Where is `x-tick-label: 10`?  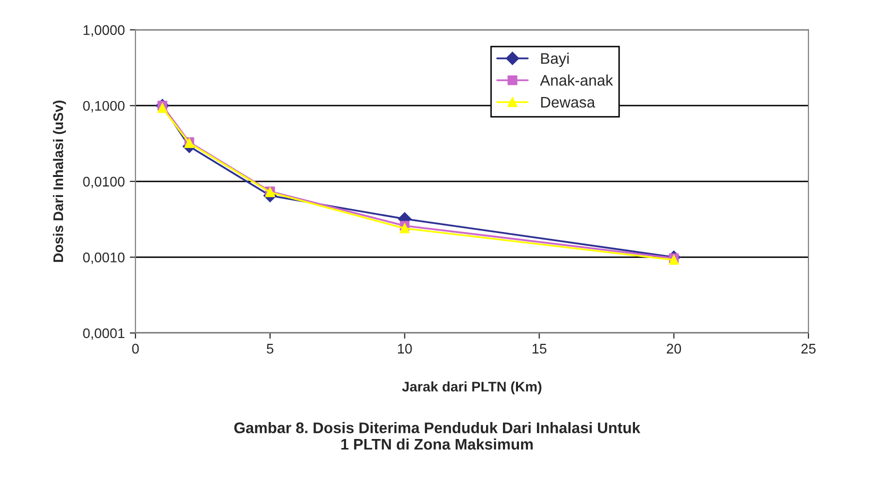
x-tick-label: 10 is located at coordinates (405, 349).